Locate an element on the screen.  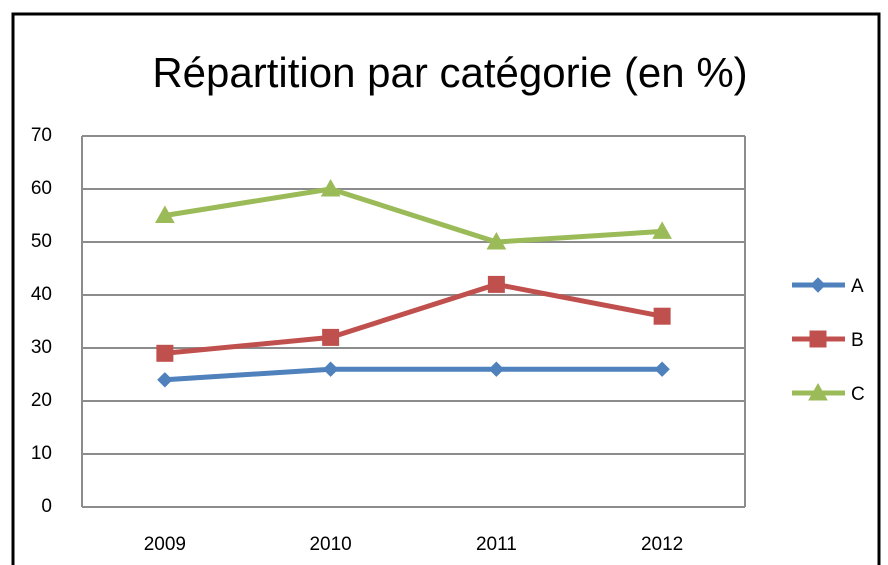
legend-label: B is located at coordinates (857, 340).